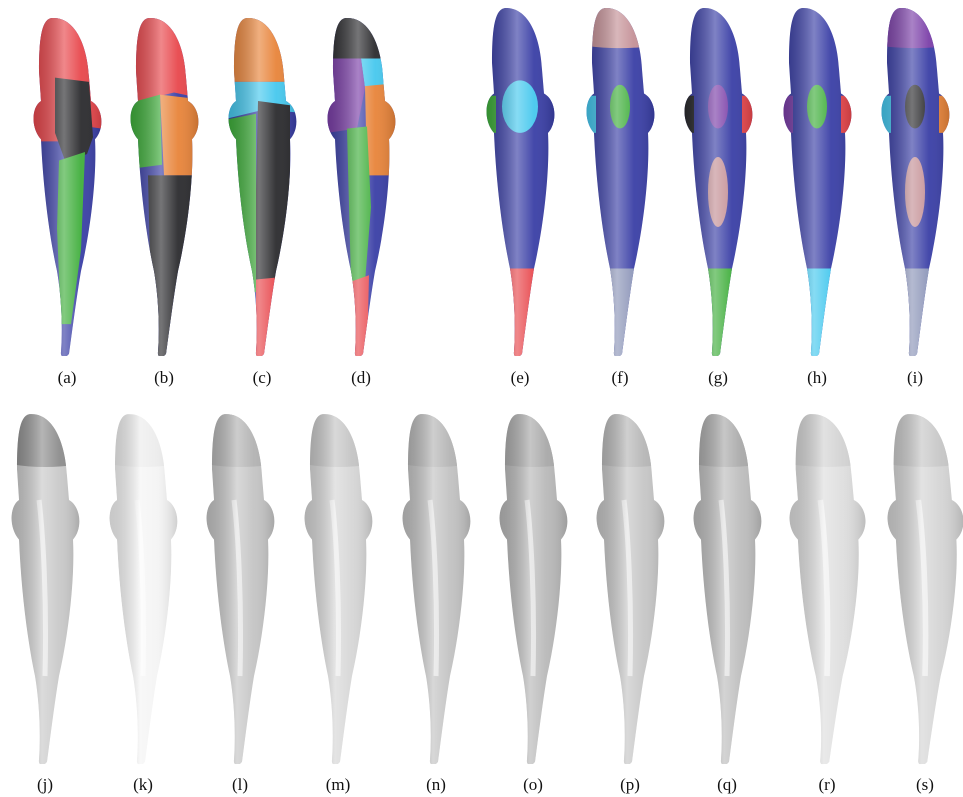  I want to click on fish-a, so click(67, 187).